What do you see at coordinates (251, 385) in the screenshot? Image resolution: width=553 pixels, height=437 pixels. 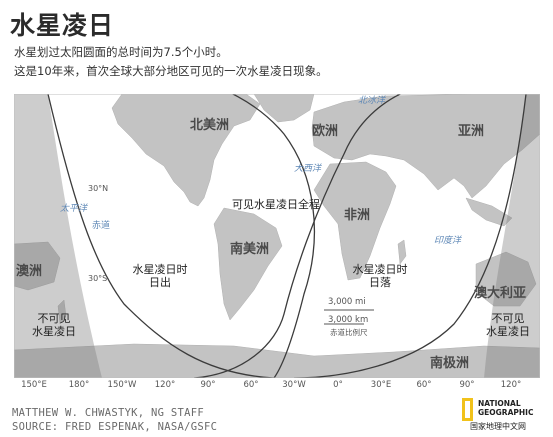 I see `longitude-tick-60w: 60°` at bounding box center [251, 385].